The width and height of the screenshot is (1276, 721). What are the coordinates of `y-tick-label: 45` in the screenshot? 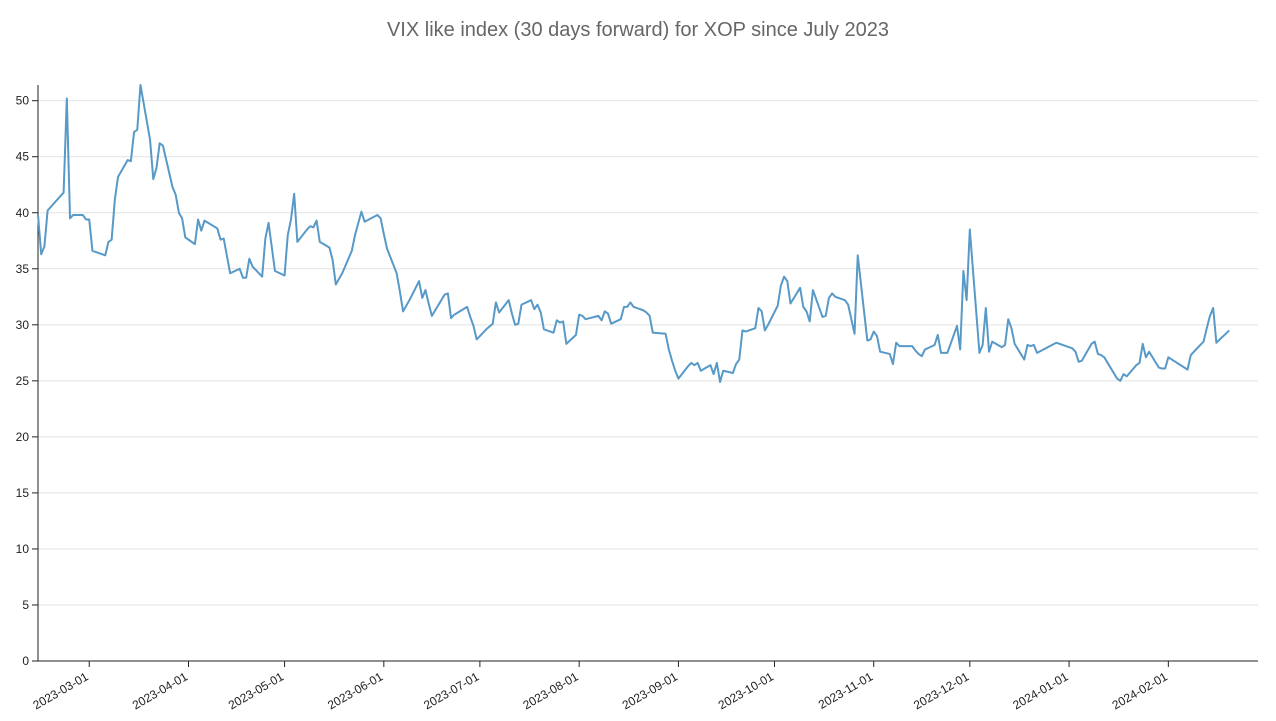 It's located at (23, 157).